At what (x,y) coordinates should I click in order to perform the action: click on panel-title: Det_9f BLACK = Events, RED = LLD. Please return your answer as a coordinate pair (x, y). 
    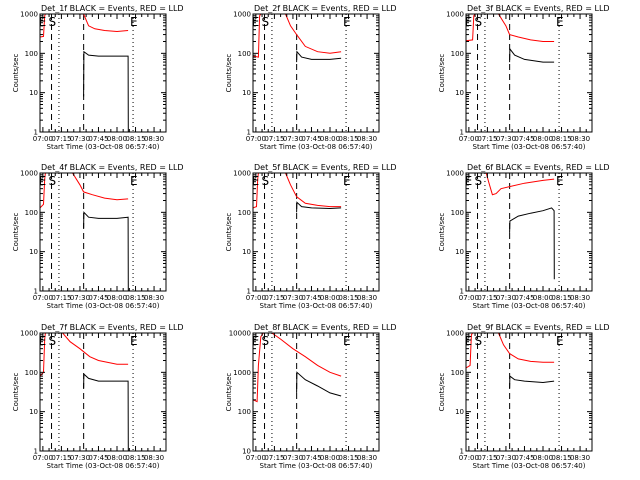
    Looking at the image, I should click on (538, 327).